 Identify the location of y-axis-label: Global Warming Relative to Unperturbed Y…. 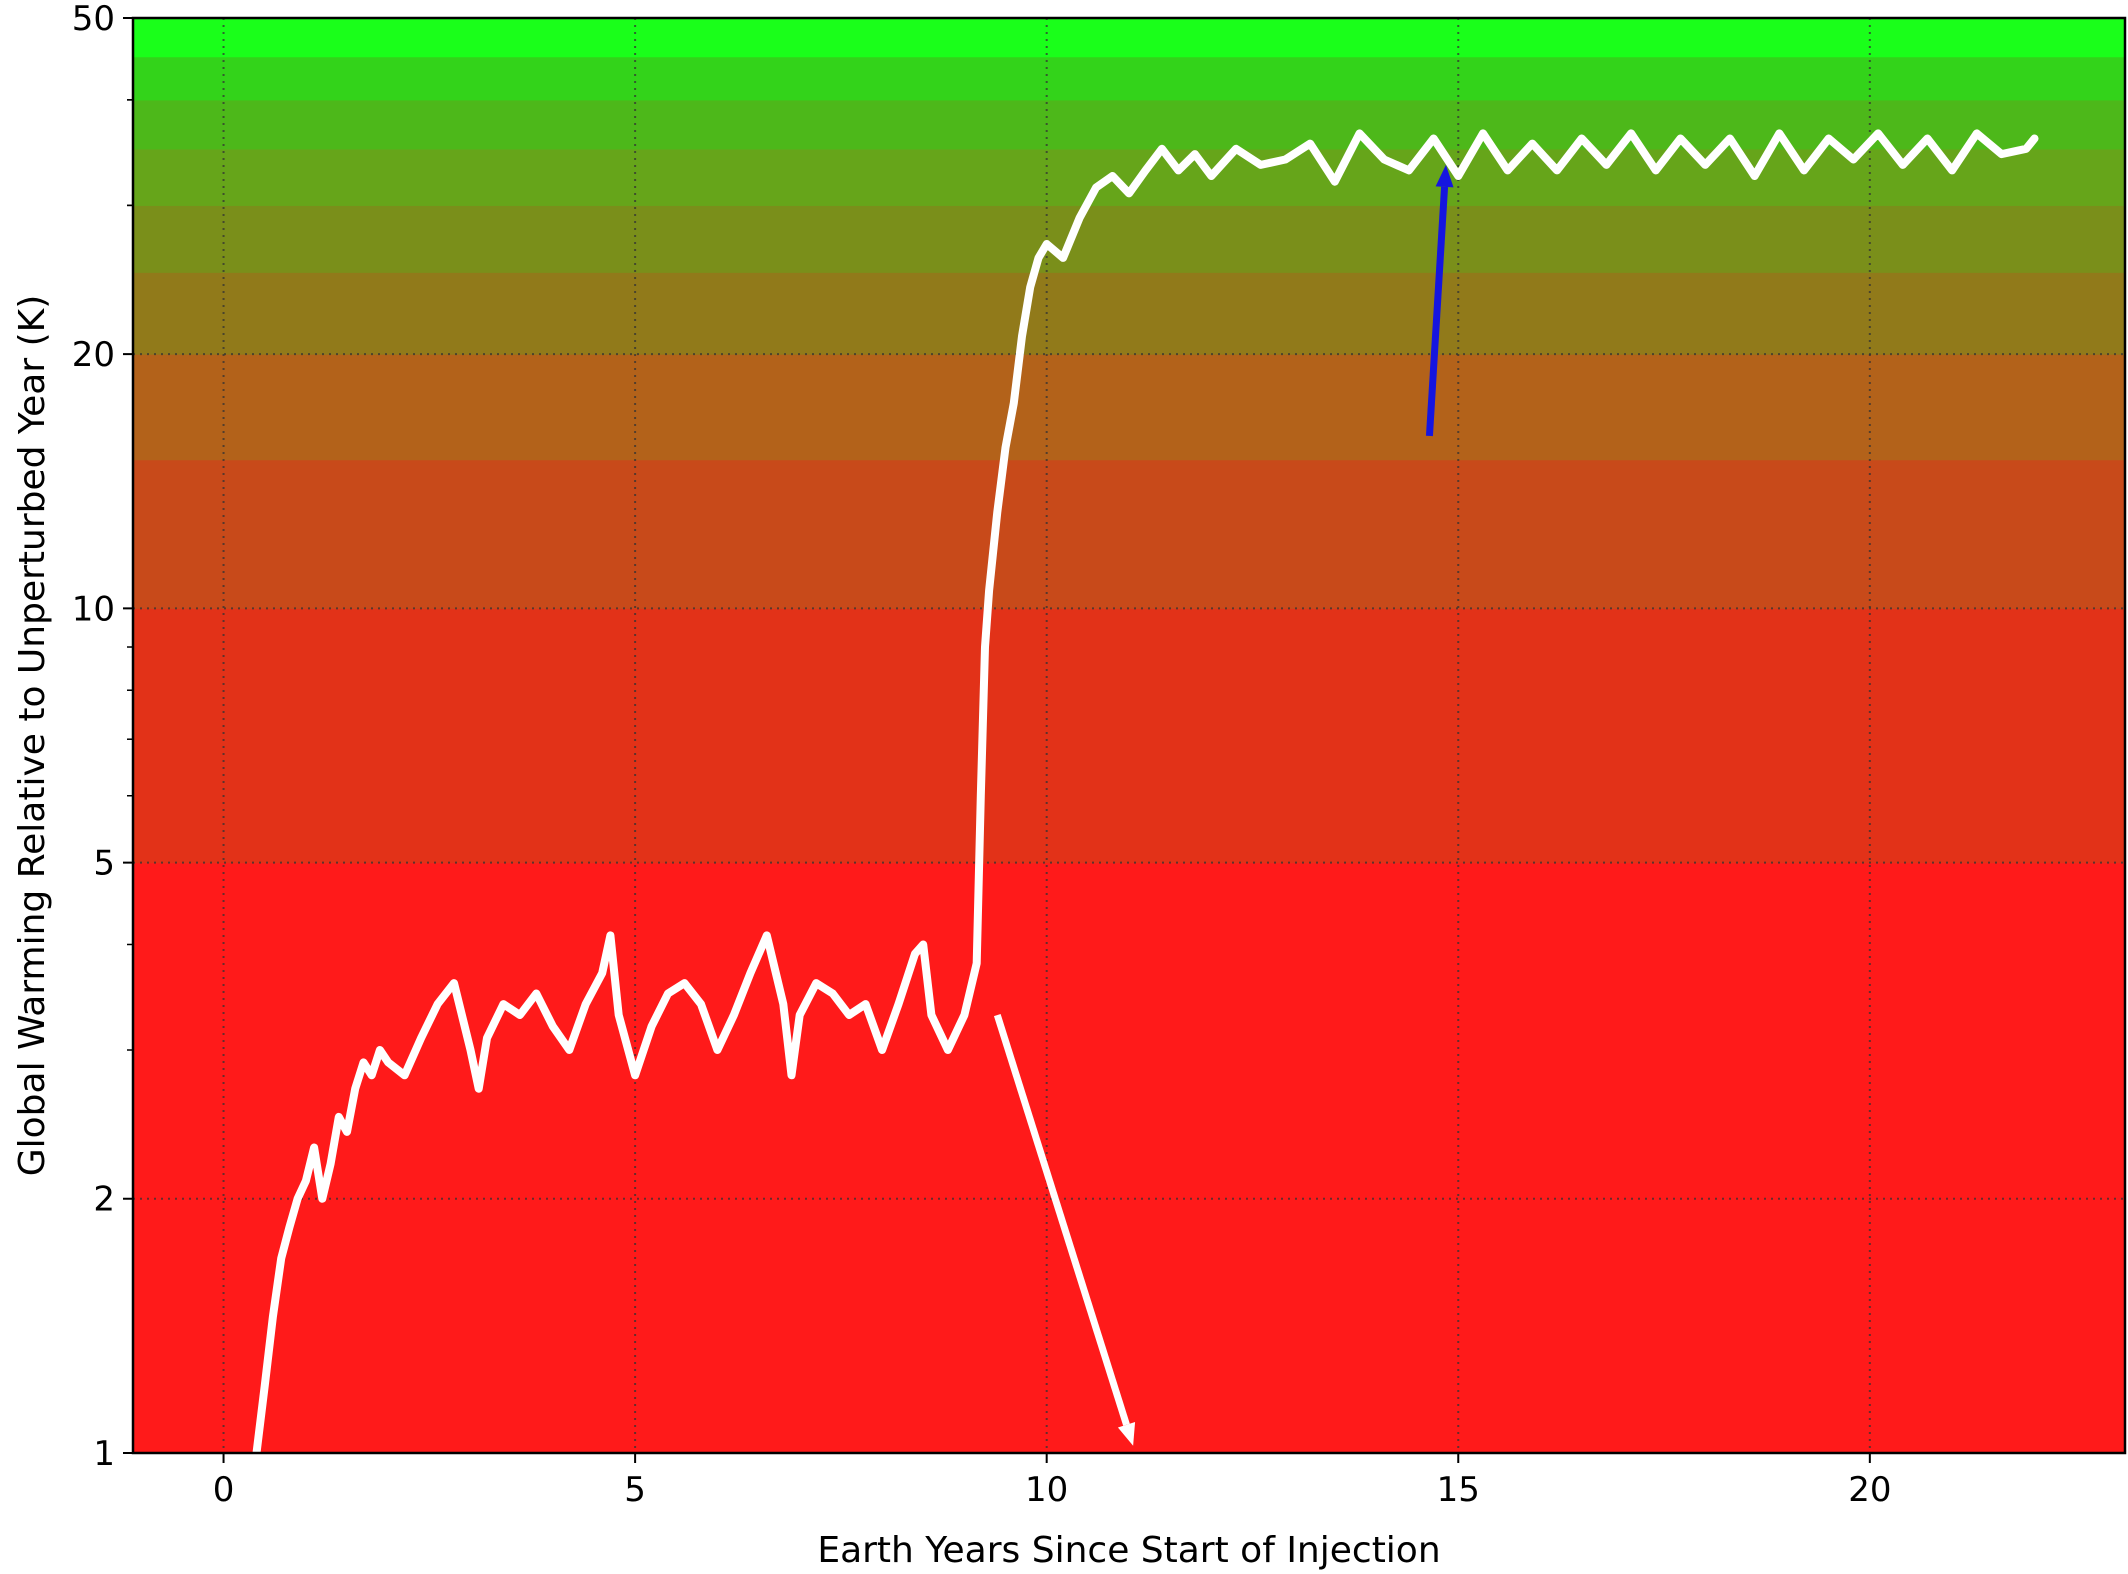
(32, 736).